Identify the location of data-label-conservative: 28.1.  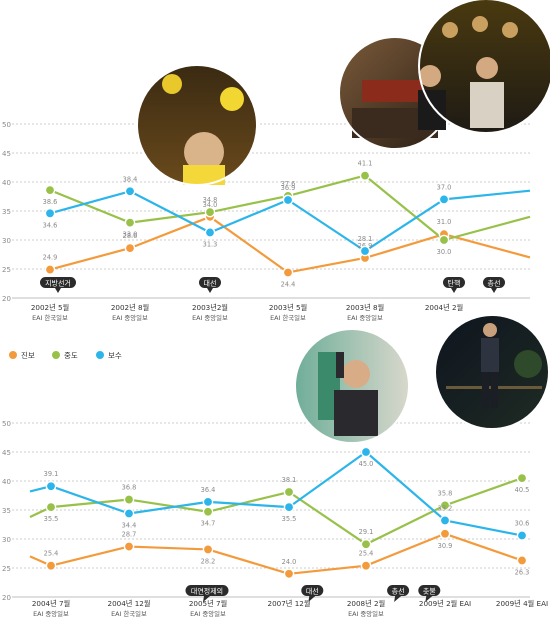
(365, 239).